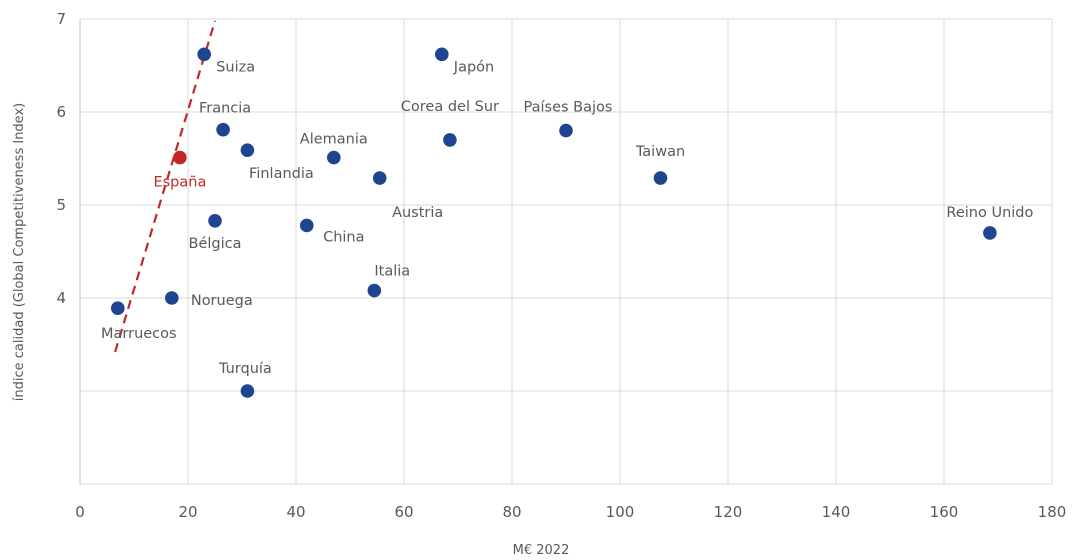 This screenshot has height=560, width=1076. What do you see at coordinates (245, 369) in the screenshot?
I see `data-point-label: Turquía` at bounding box center [245, 369].